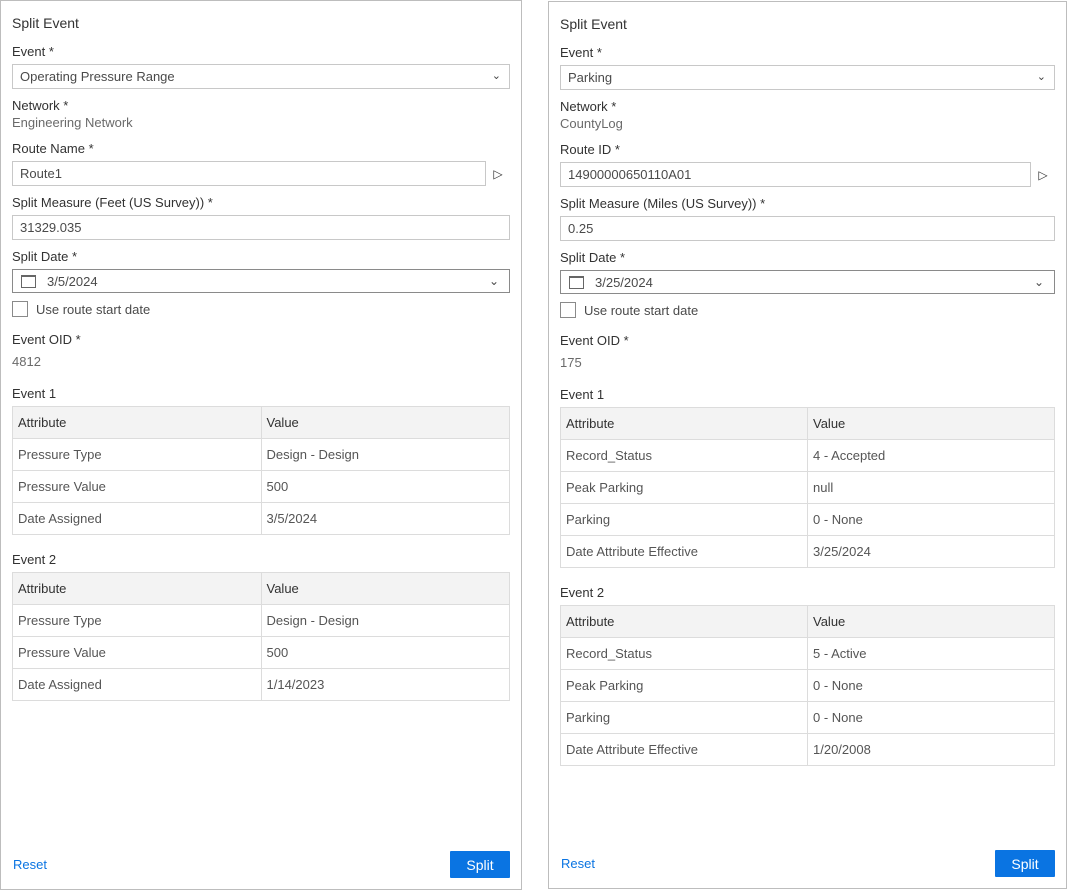 This screenshot has height=890, width=1067. I want to click on event-select-value: Operating Pressure Range, so click(97, 76).